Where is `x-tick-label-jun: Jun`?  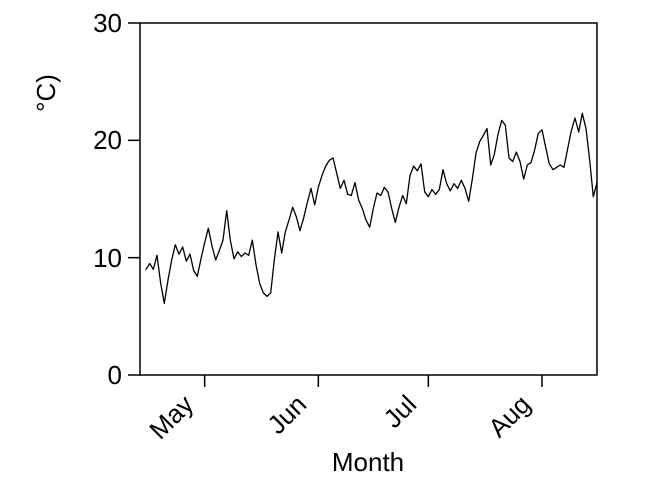
x-tick-label-jun: Jun is located at coordinates (286, 414).